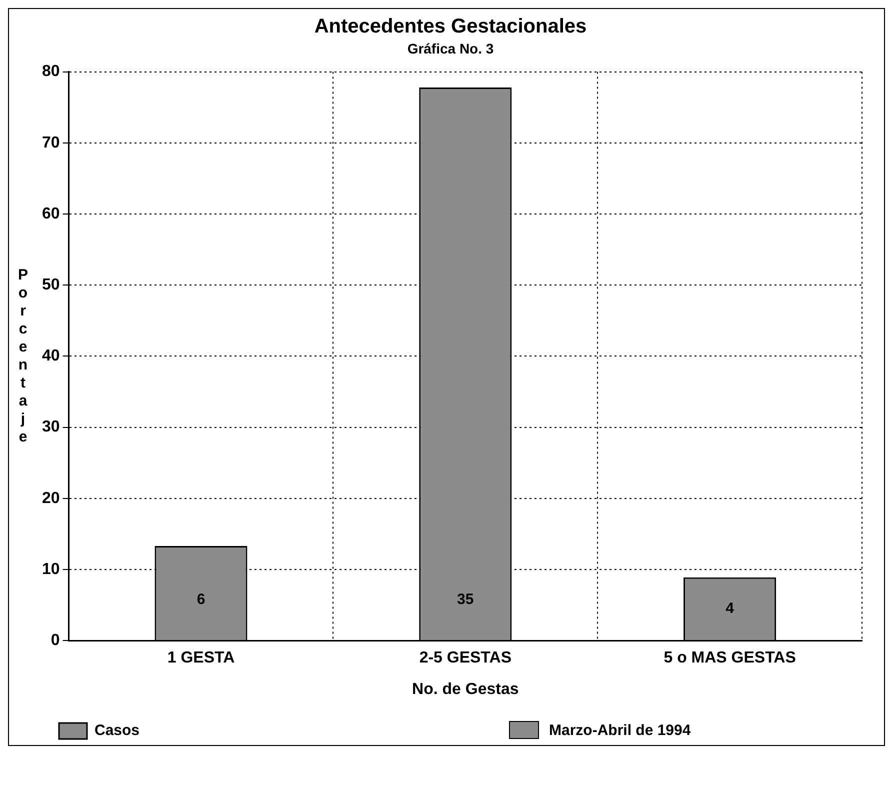  What do you see at coordinates (55, 641) in the screenshot?
I see `y-tick-label: 0` at bounding box center [55, 641].